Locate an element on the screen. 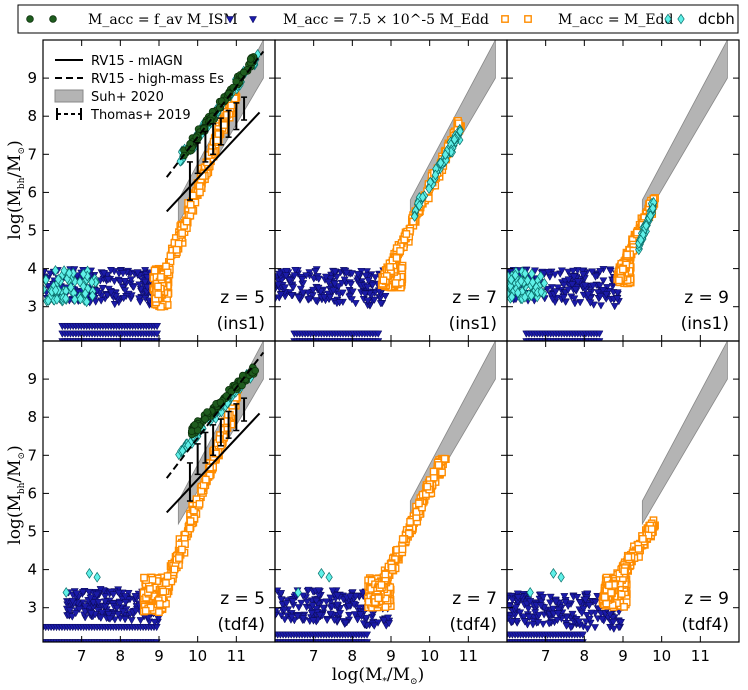 The height and width of the screenshot is (690, 748). y-tick-label: 4 is located at coordinates (32, 269).